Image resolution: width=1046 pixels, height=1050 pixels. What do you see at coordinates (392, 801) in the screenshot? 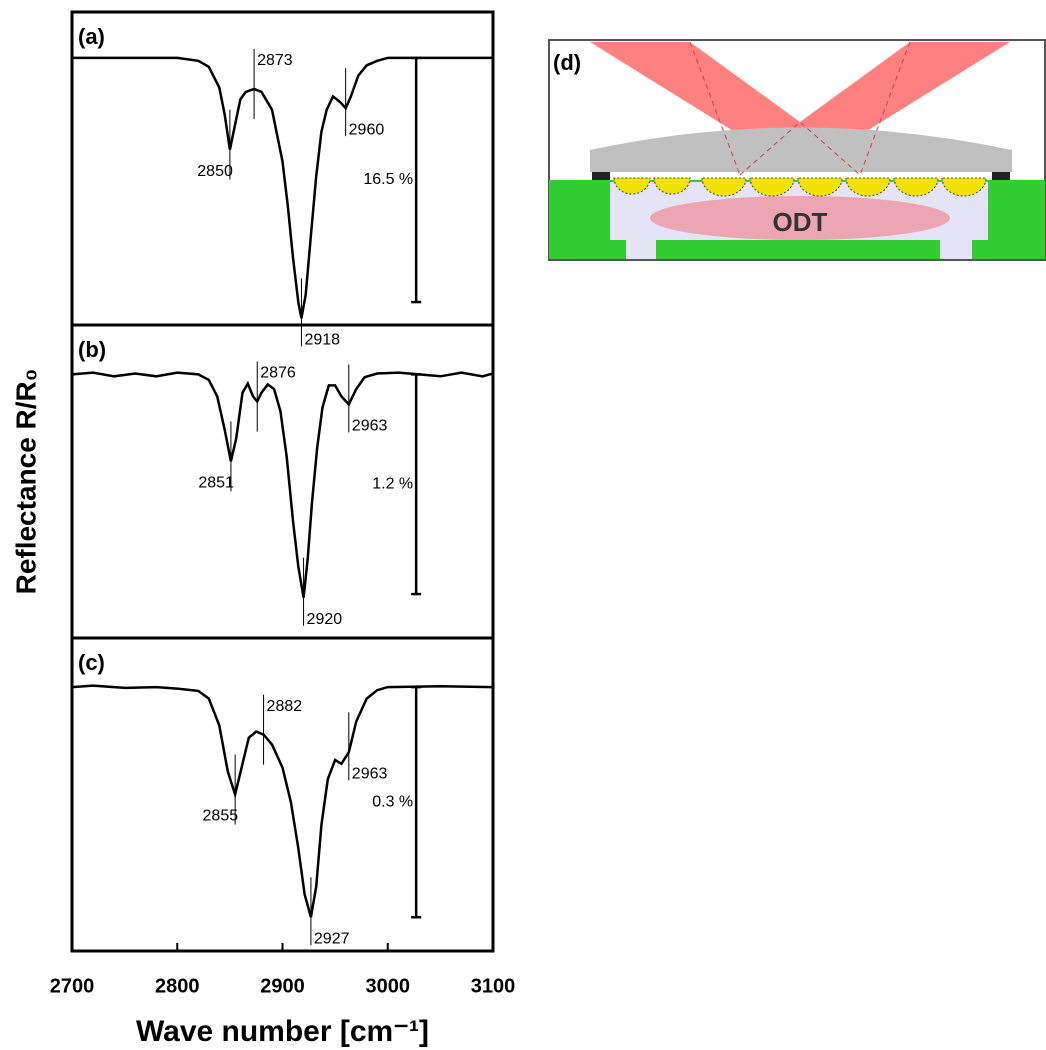
I see `scale-label: 0.3 %` at bounding box center [392, 801].